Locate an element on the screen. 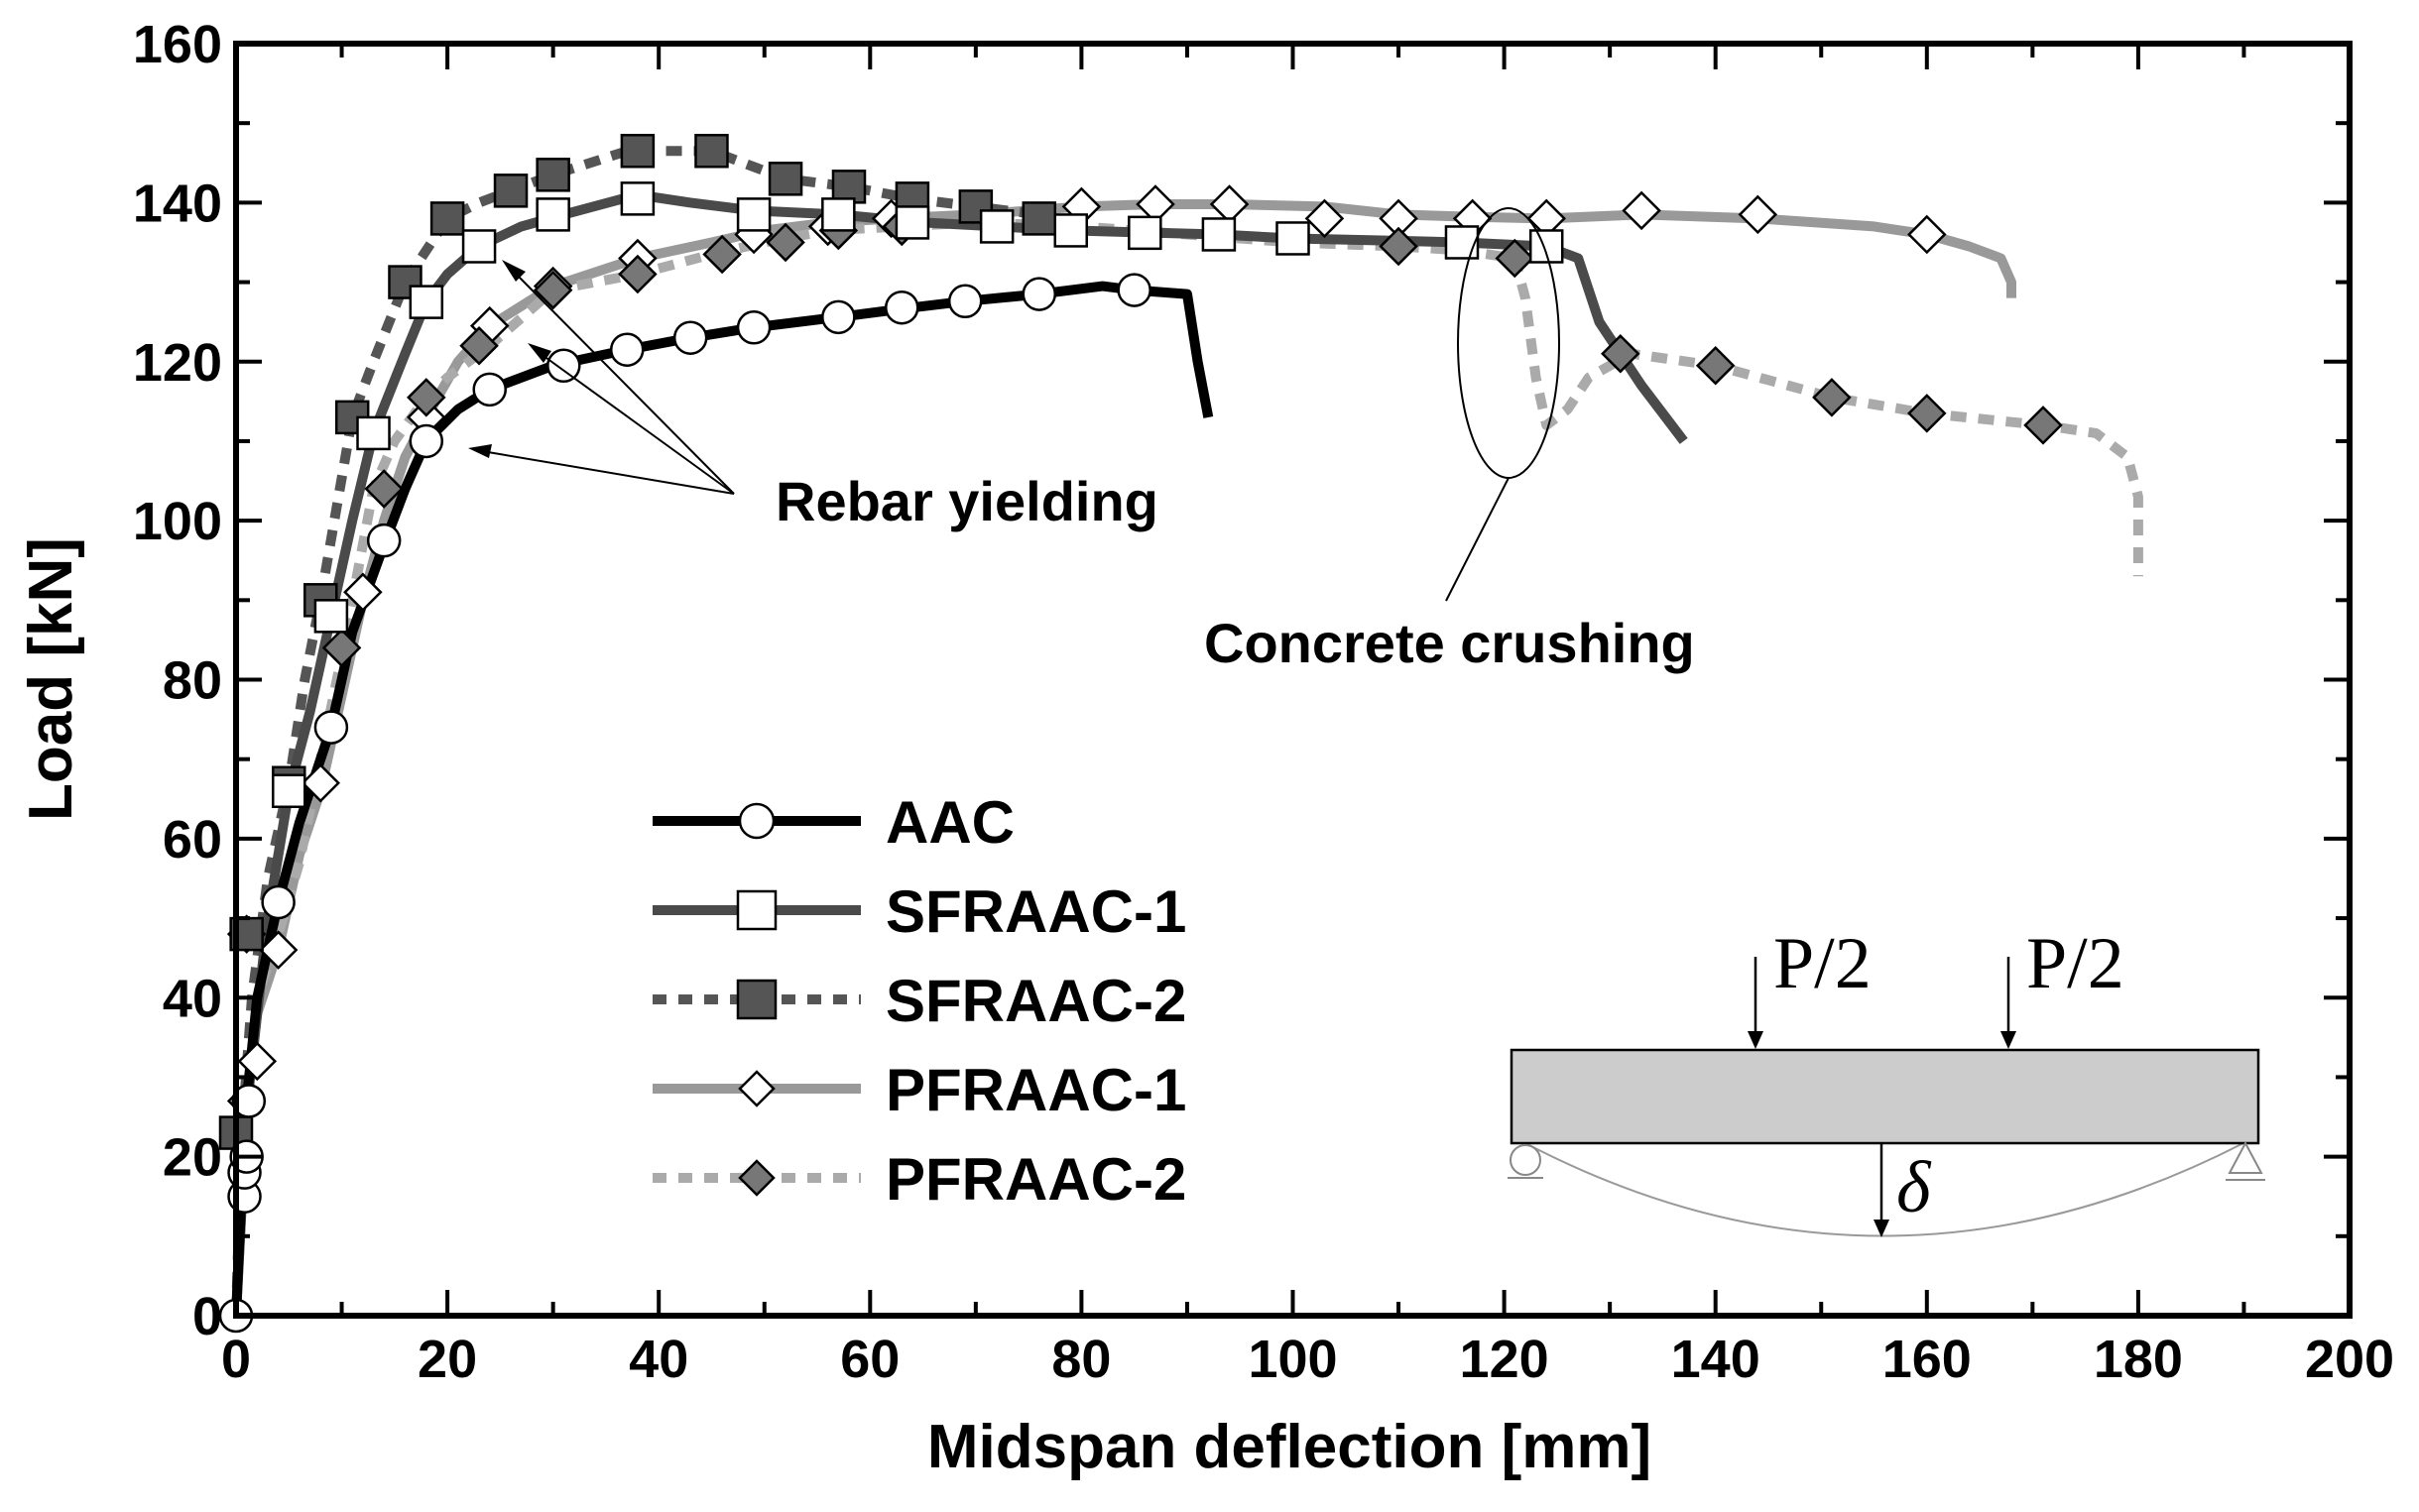 The height and width of the screenshot is (1512, 2419). concrete-crushing-annotation: Concrete crushing is located at coordinates (1449, 440).